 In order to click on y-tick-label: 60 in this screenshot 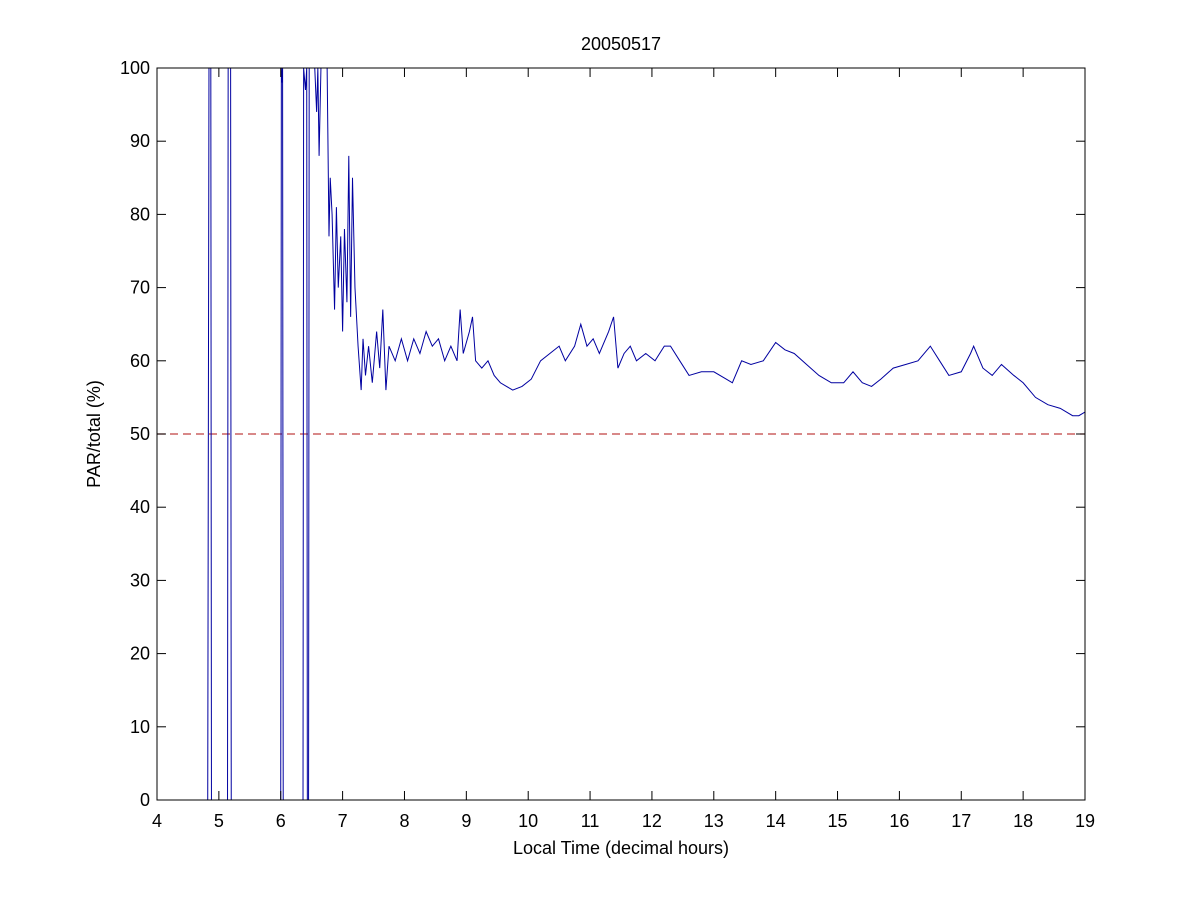, I will do `click(140, 361)`.